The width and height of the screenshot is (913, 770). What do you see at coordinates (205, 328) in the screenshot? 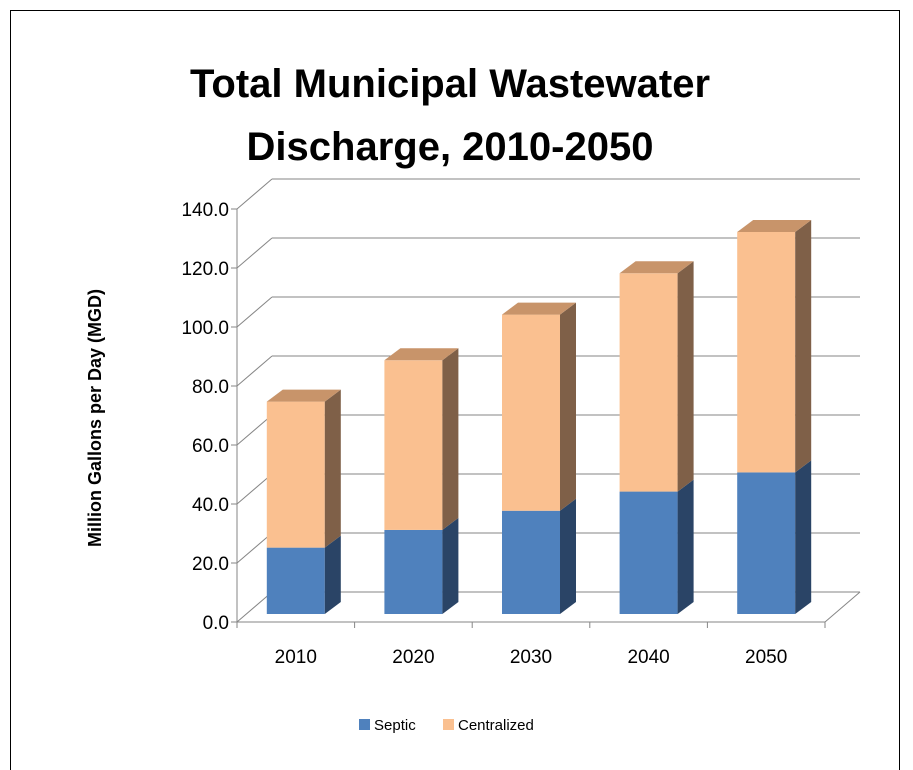
I see `y-tick-label: 100.0` at bounding box center [205, 328].